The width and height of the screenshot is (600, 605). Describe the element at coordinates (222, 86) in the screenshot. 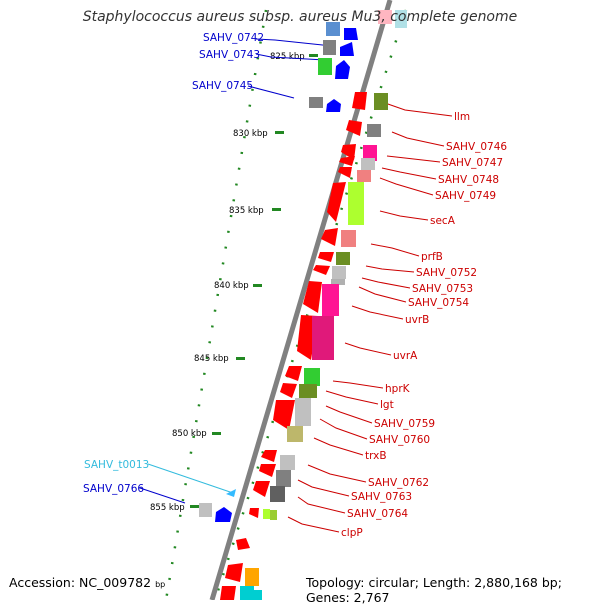

I see `gene-label: SAHV_0745` at that location.